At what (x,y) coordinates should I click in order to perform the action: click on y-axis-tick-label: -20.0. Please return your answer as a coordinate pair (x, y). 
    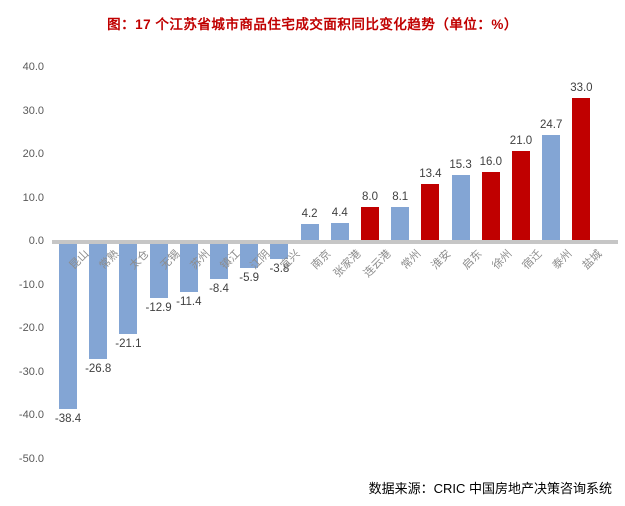
    Looking at the image, I should click on (31, 328).